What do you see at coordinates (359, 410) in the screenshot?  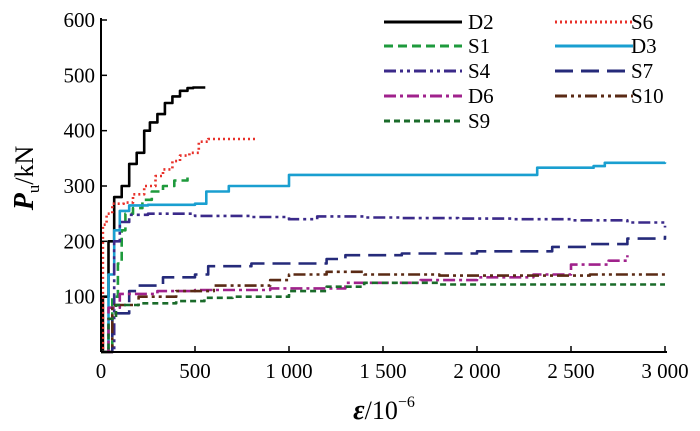 I see `x-axis-title-main: ε` at bounding box center [359, 410].